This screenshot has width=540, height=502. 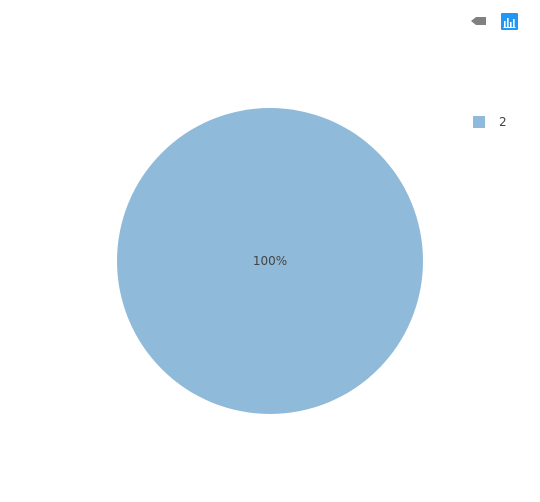 I want to click on chart-view-button, so click(x=509, y=21).